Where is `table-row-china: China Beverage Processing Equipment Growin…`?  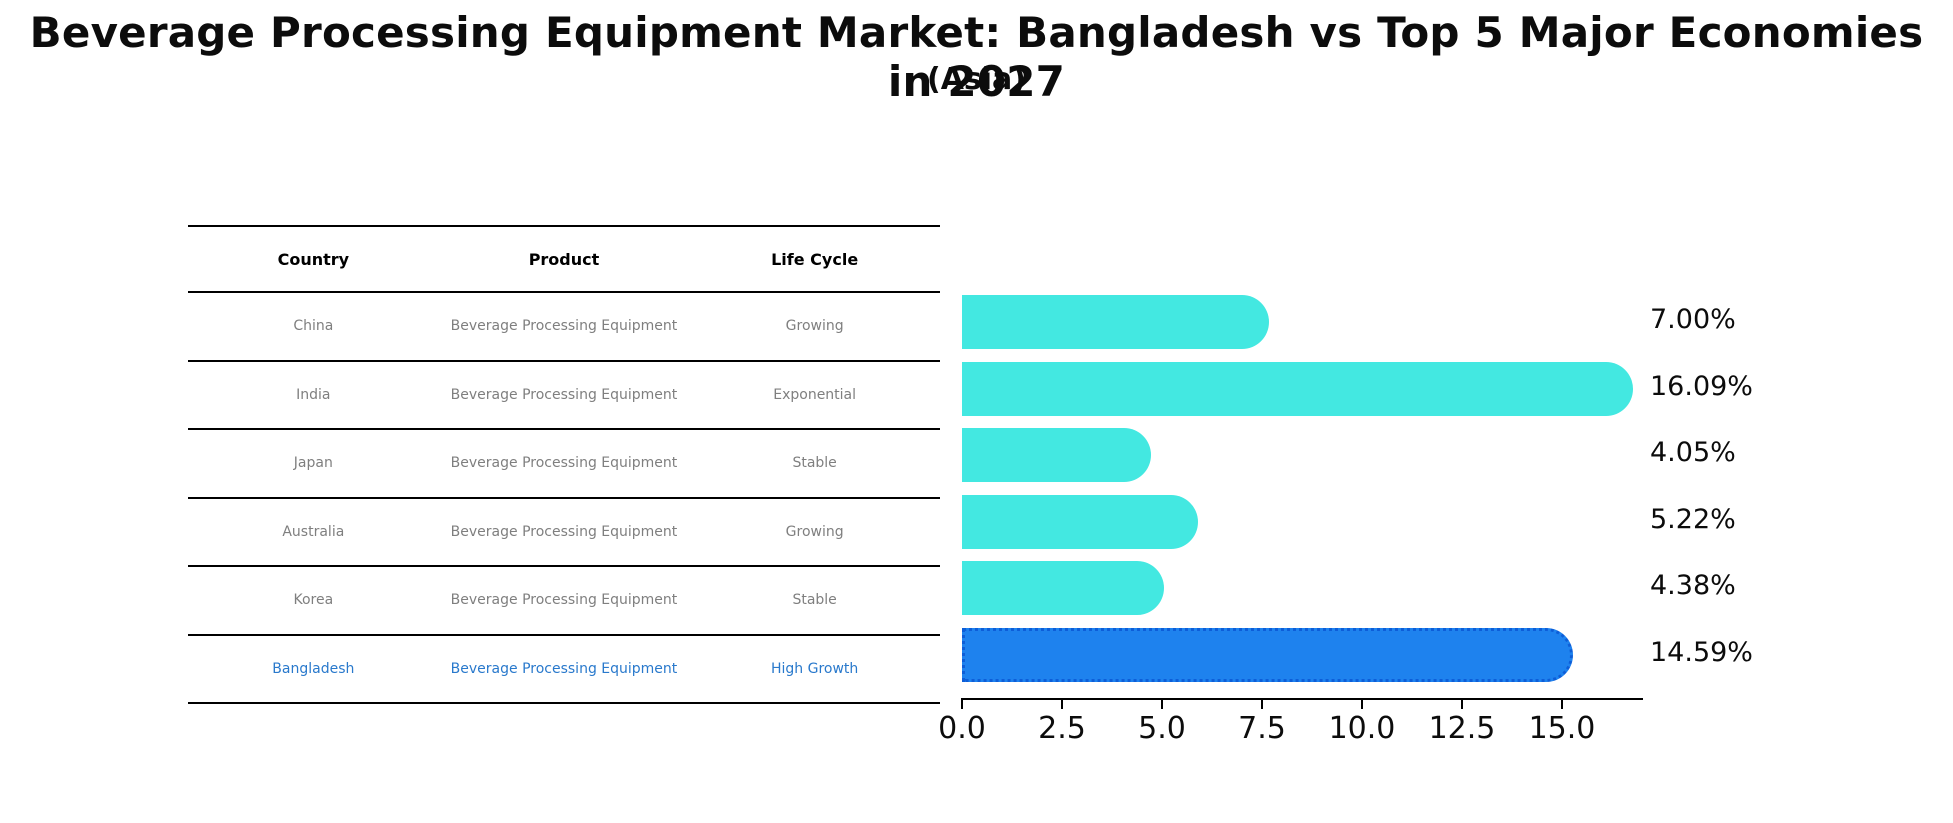 table-row-china: China Beverage Processing Equipment Growin… is located at coordinates (564, 327).